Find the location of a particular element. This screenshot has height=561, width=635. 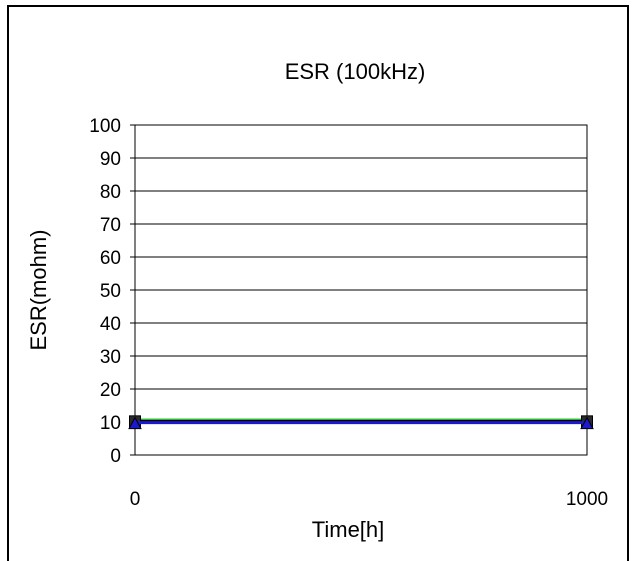

y-tick-label: 20 is located at coordinates (110, 390).